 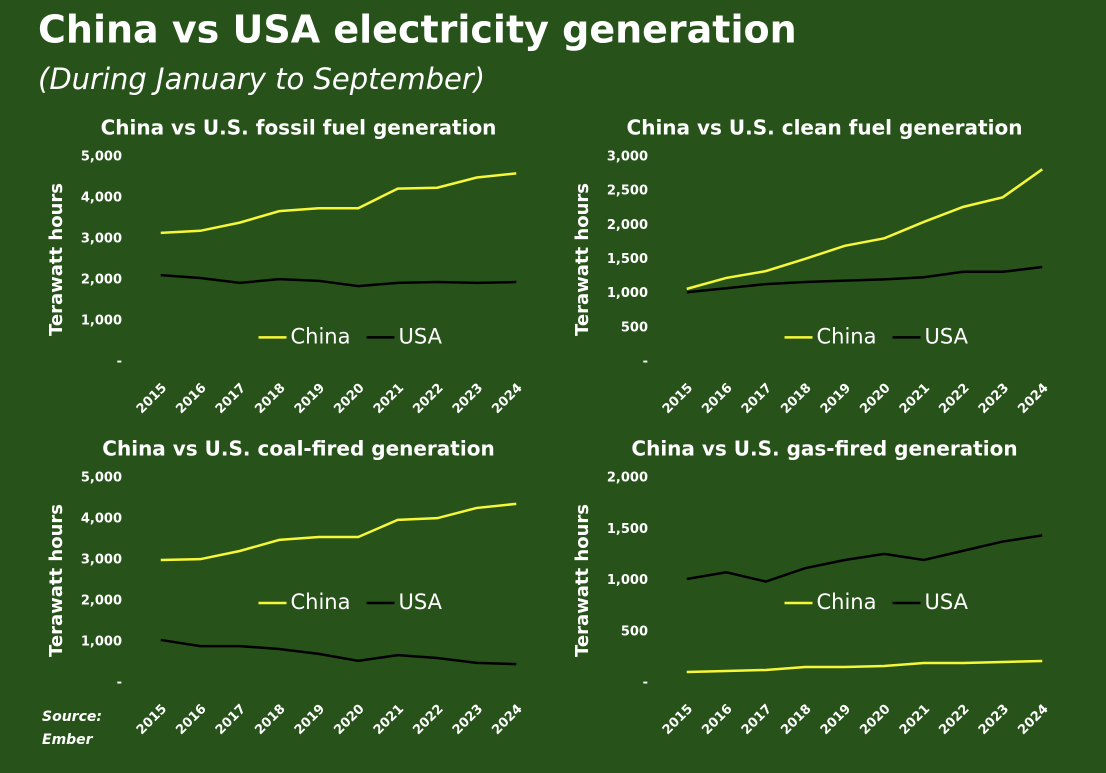 I want to click on source-name: Ember, so click(x=68, y=740).